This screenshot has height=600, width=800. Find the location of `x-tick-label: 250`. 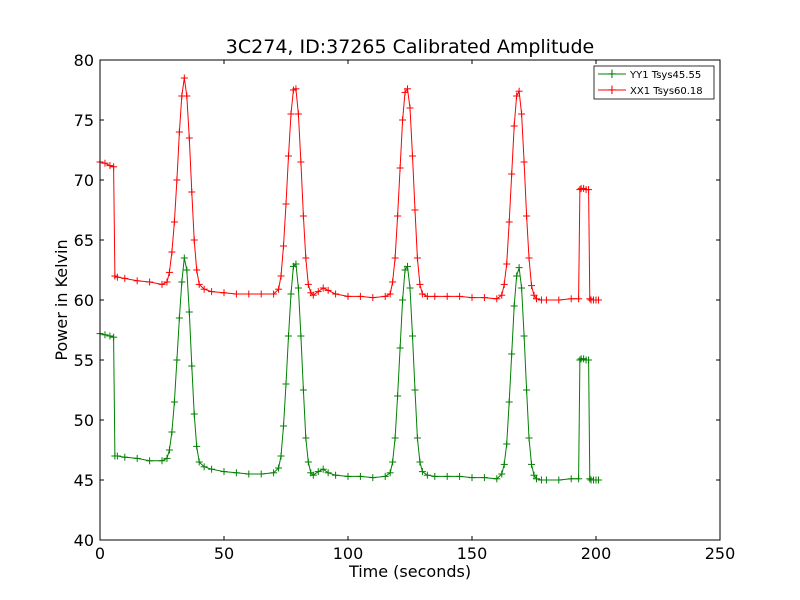

x-tick-label: 250 is located at coordinates (720, 553).